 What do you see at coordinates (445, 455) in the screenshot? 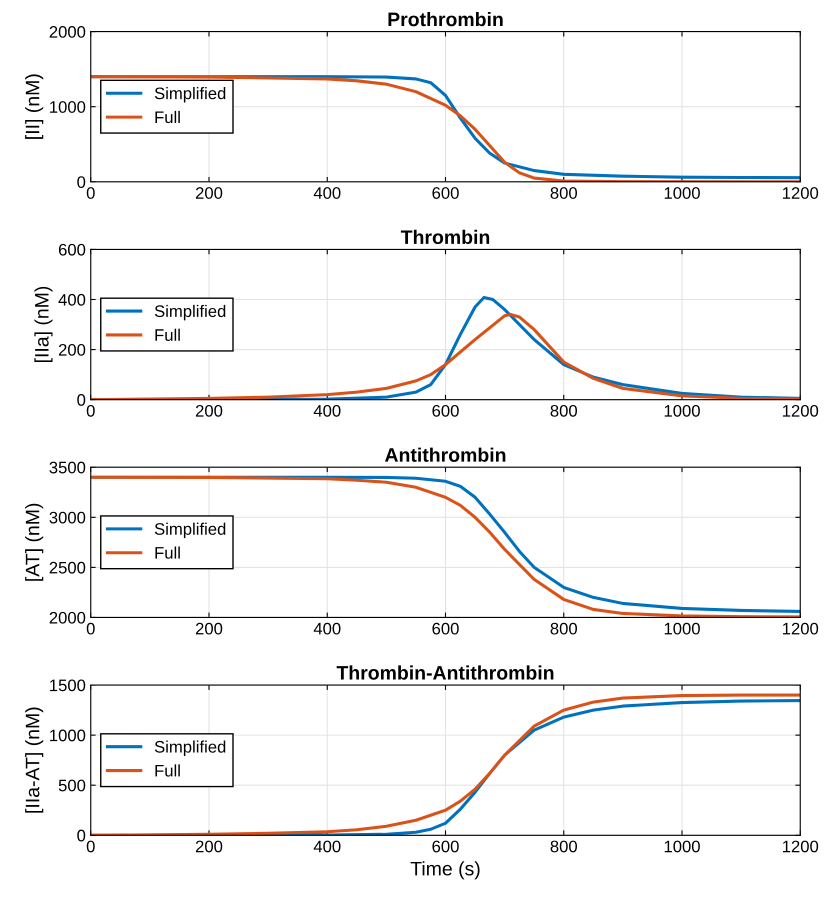
I see `chart-title: Antithrombin` at bounding box center [445, 455].